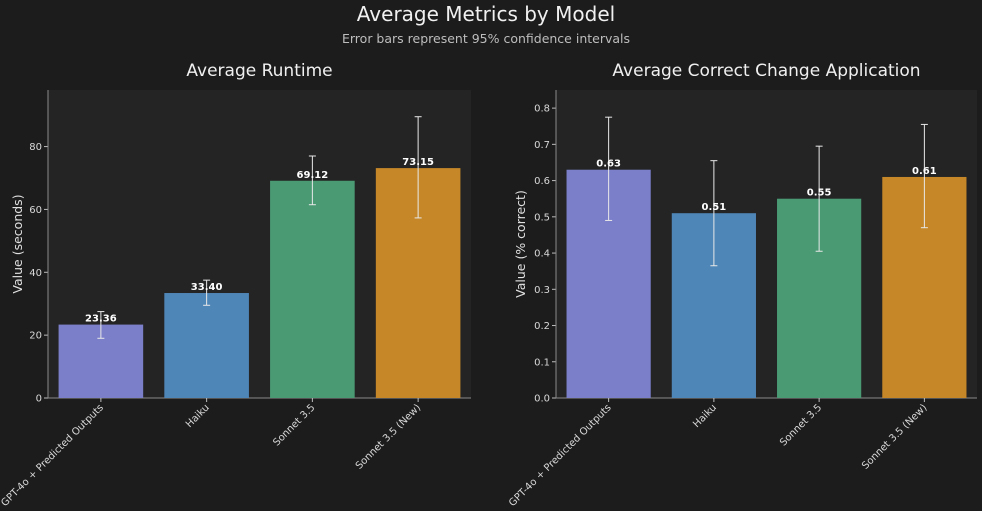 This screenshot has height=511, width=982. I want to click on y-tick-label: 60, so click(35, 210).